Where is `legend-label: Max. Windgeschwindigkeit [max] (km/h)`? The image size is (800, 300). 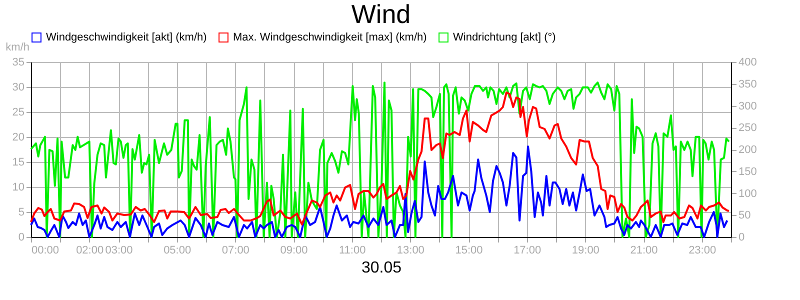
legend-label: Max. Windgeschwindigkeit [max] (km/h) is located at coordinates (330, 38).